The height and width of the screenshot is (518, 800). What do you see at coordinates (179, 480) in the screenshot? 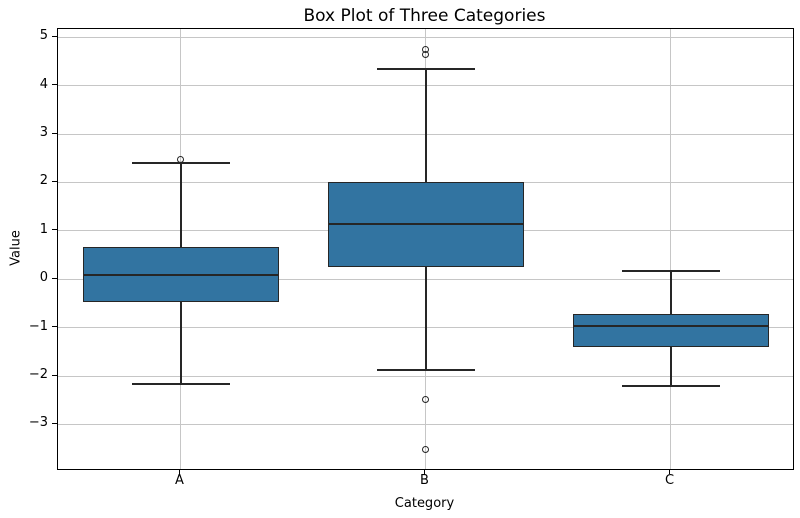
I see `x-tick-label: A` at bounding box center [179, 480].